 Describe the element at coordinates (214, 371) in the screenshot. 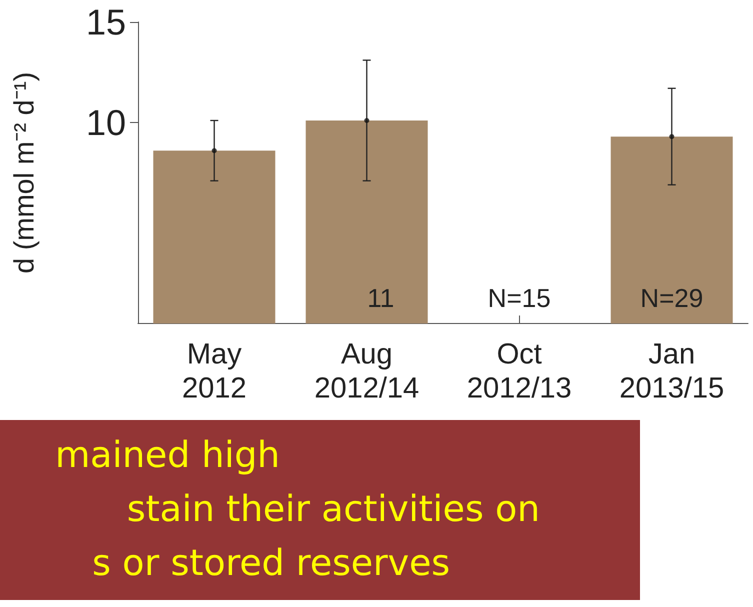

I see `x-tick-label: May 2012` at that location.